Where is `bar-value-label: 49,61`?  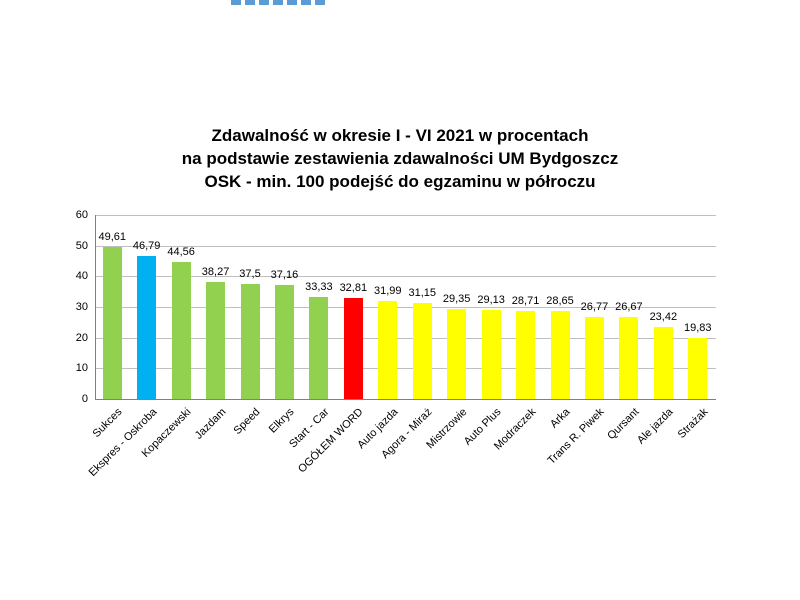
bar-value-label: 49,61 is located at coordinates (112, 236).